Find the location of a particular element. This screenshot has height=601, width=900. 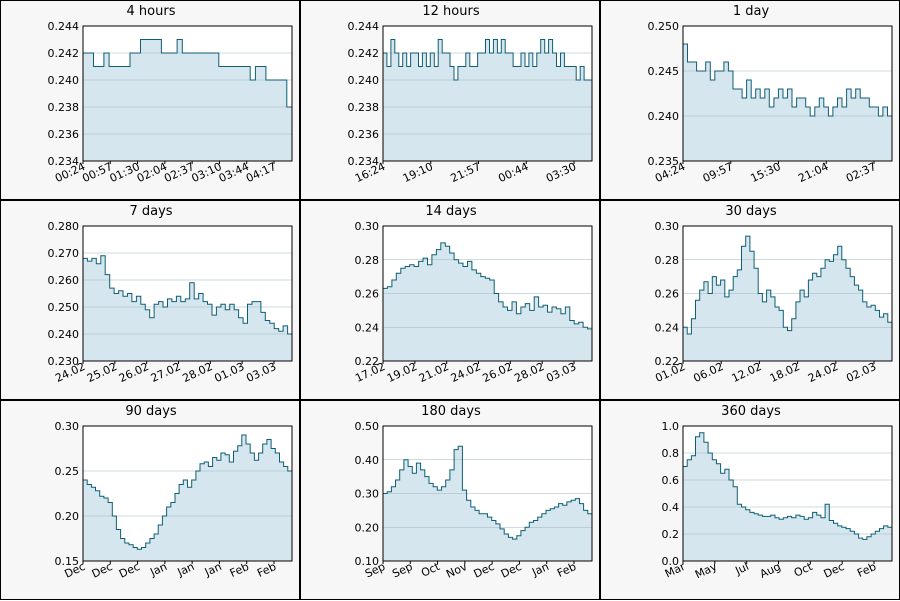

y-tick-label: 0.4 is located at coordinates (671, 507).